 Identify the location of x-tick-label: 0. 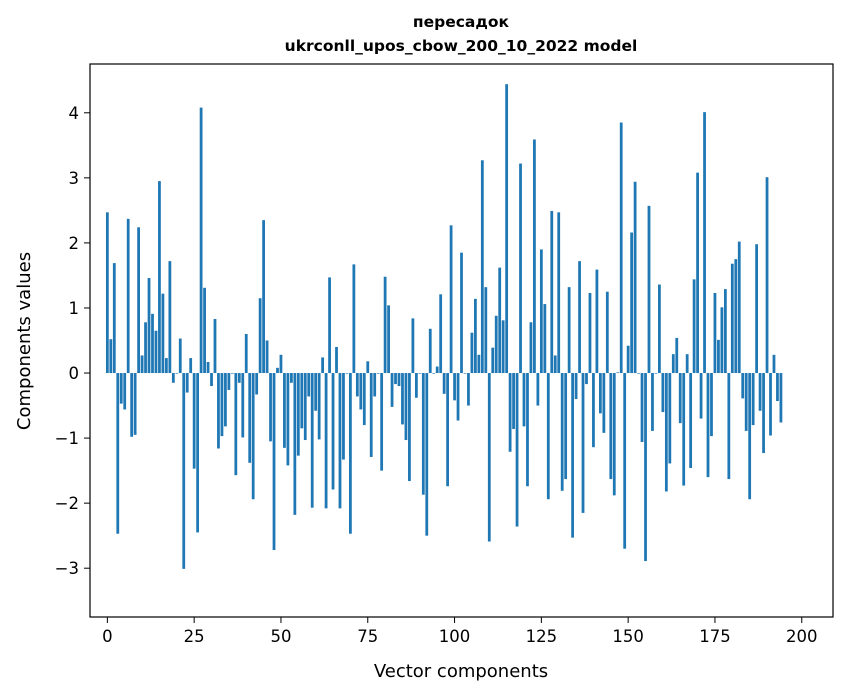
(107, 636).